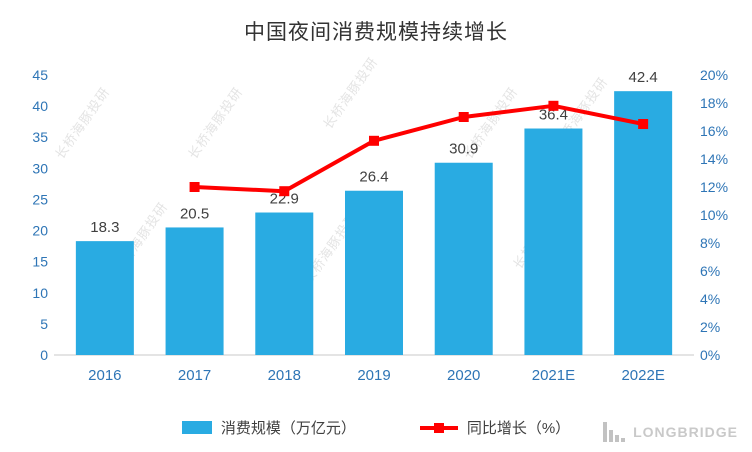 The width and height of the screenshot is (752, 452). I want to click on right-axis-tick: 20%, so click(714, 75).